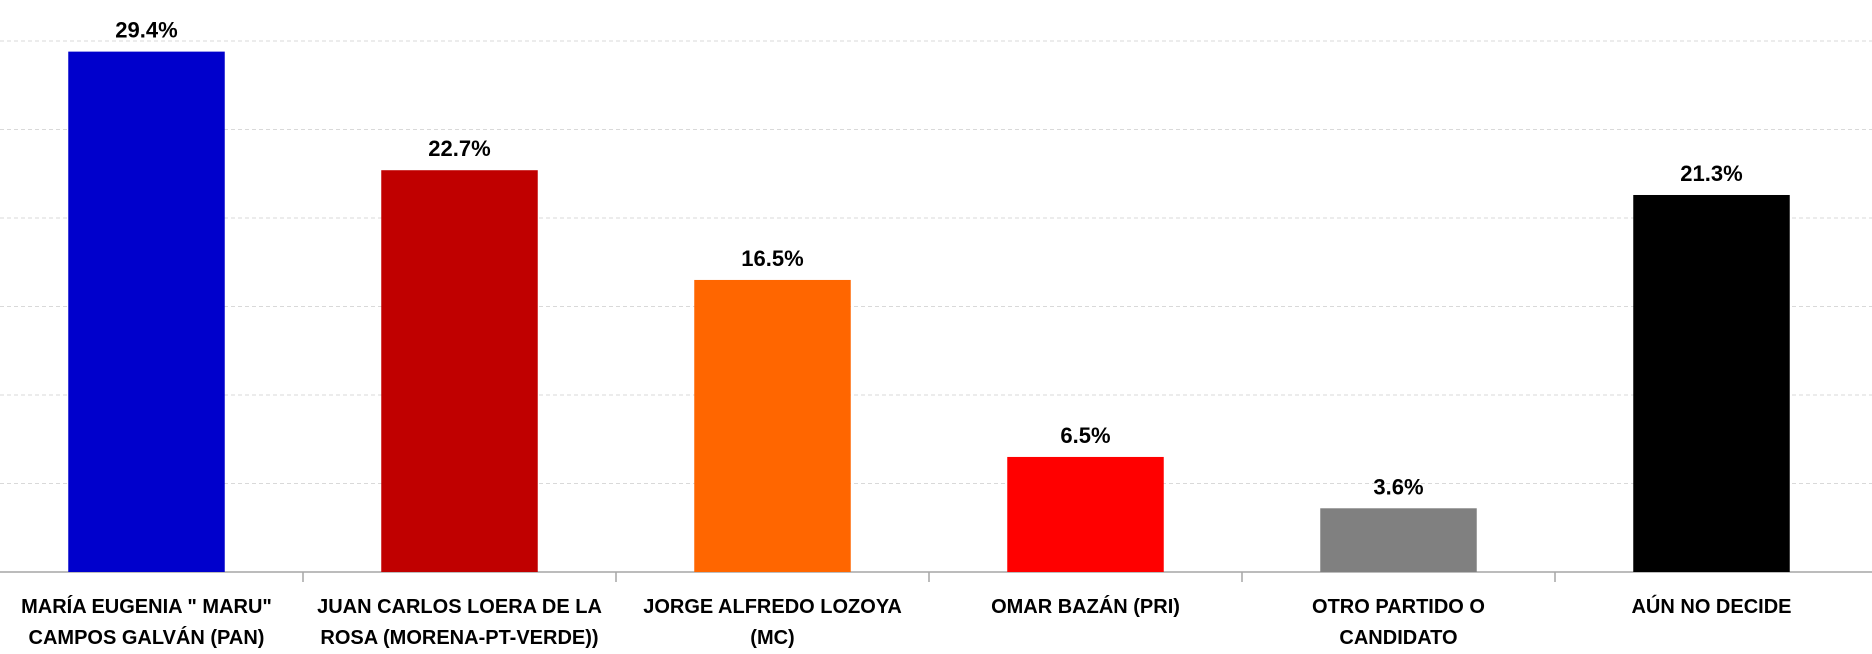  What do you see at coordinates (1398, 622) in the screenshot?
I see `x-tick-label: OTRO PARTIDO O CANDIDATO` at bounding box center [1398, 622].